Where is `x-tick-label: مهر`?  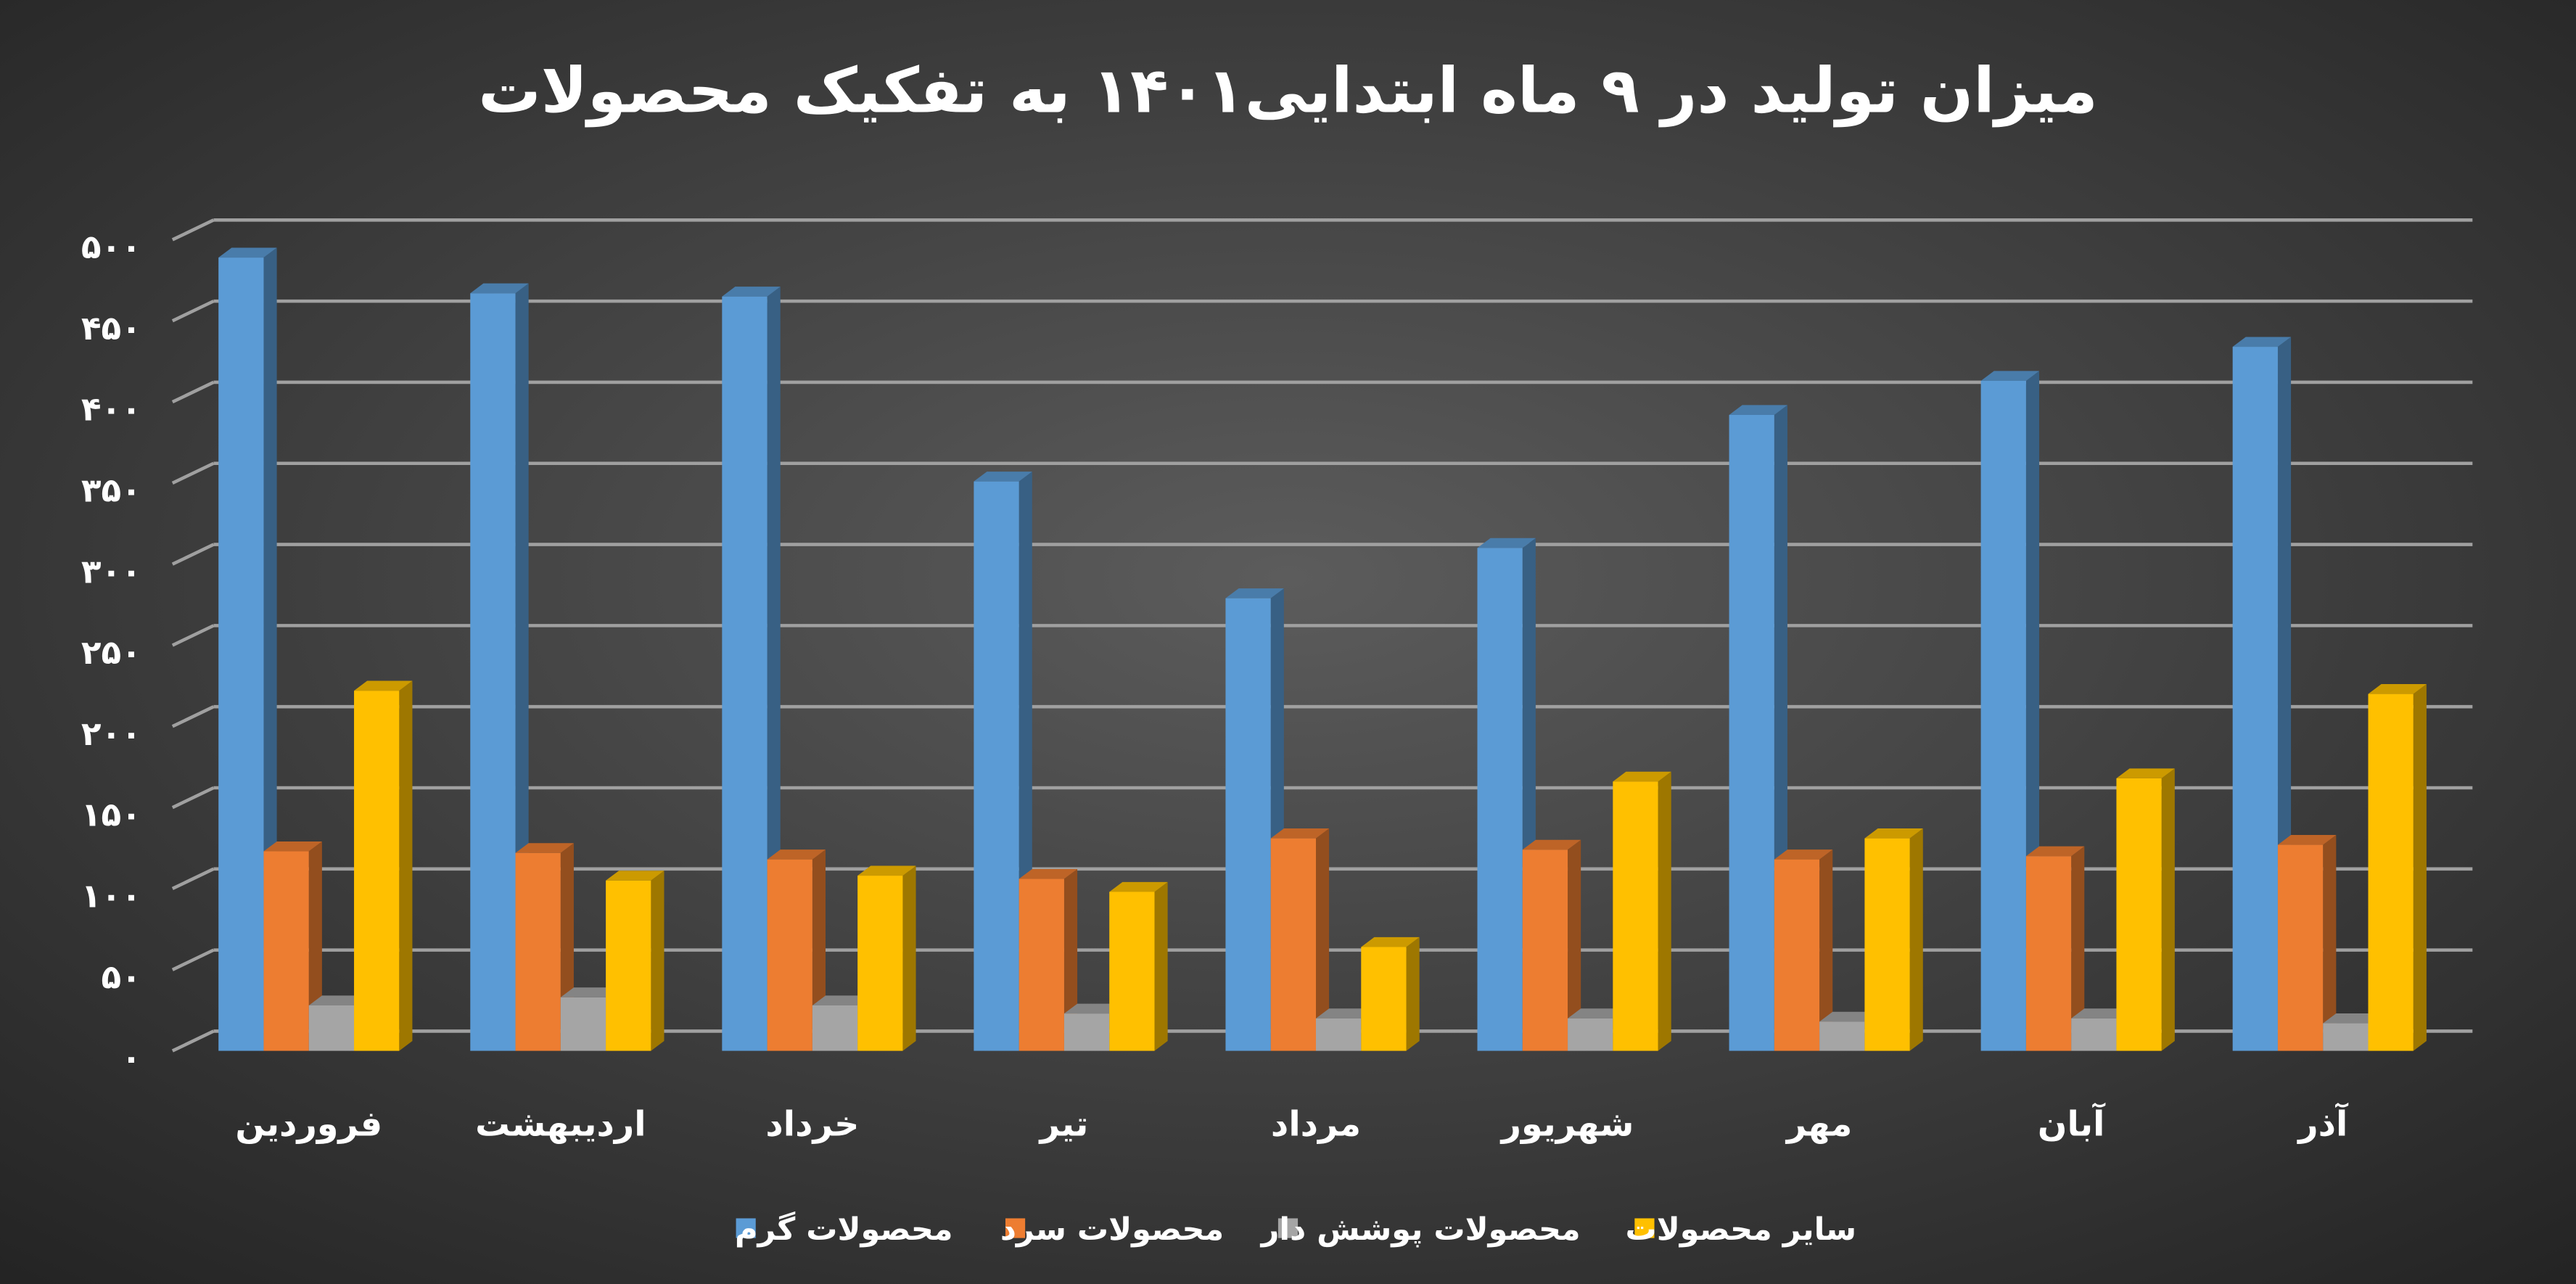 x-tick-label: مهر is located at coordinates (1818, 1125).